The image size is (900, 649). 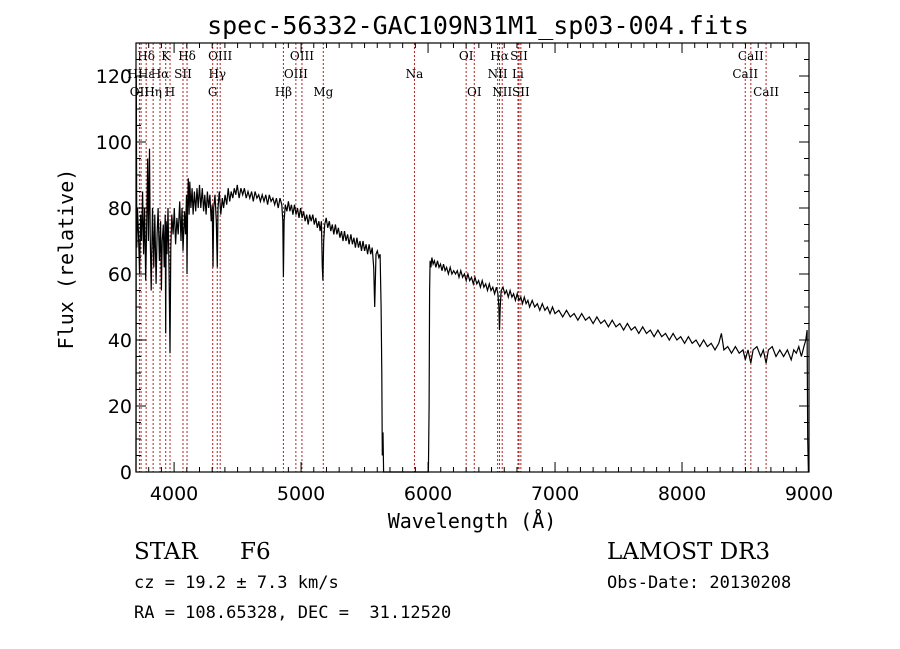 I want to click on observation-date: Obs-Date: 20130208, so click(x=699, y=583).